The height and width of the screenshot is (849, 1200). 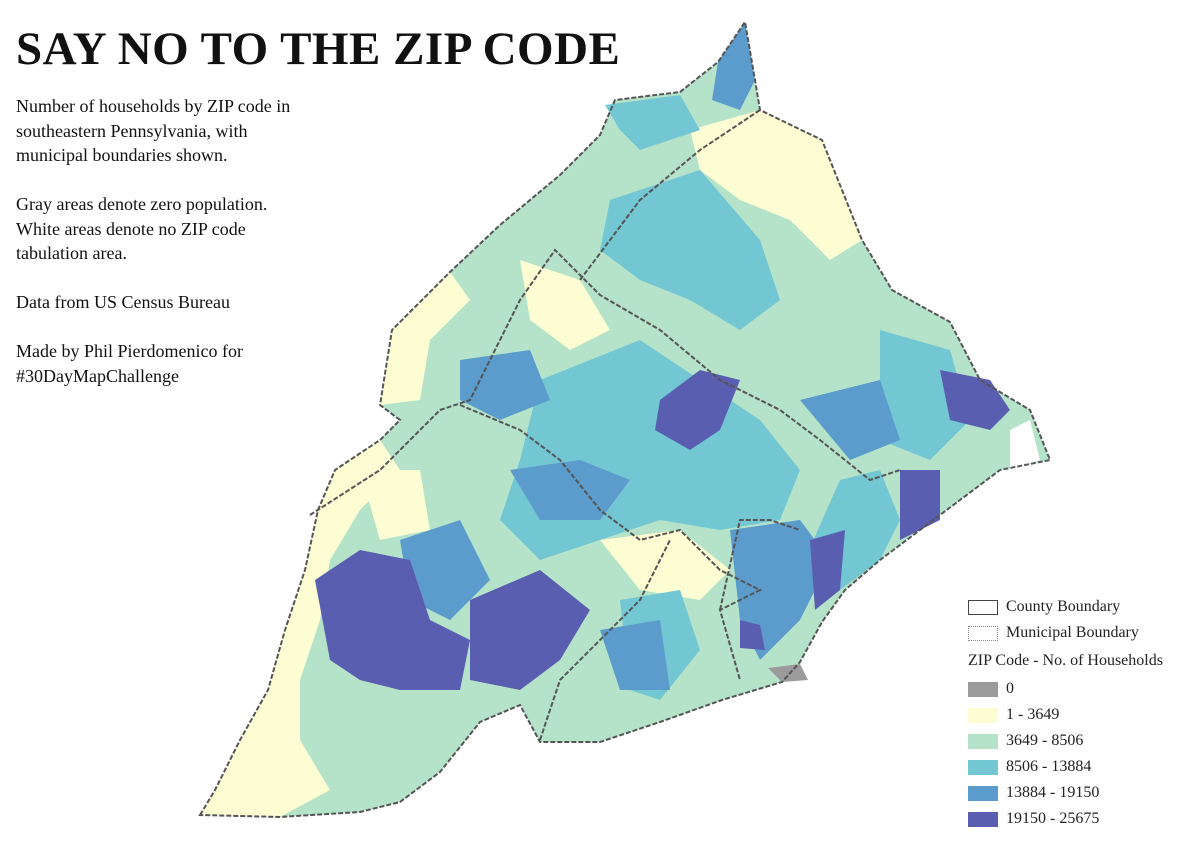 What do you see at coordinates (153, 106) in the screenshot?
I see `description-line: Number of households by ZIP code in` at bounding box center [153, 106].